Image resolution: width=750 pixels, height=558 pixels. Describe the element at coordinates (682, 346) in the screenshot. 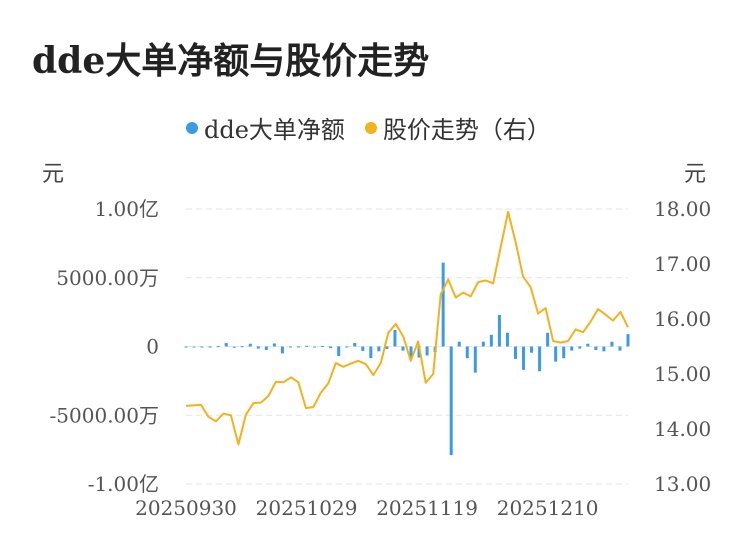

I see `right-axis-ticks: 18.00 17.00 16.00 15.00 14.00 13.00` at that location.